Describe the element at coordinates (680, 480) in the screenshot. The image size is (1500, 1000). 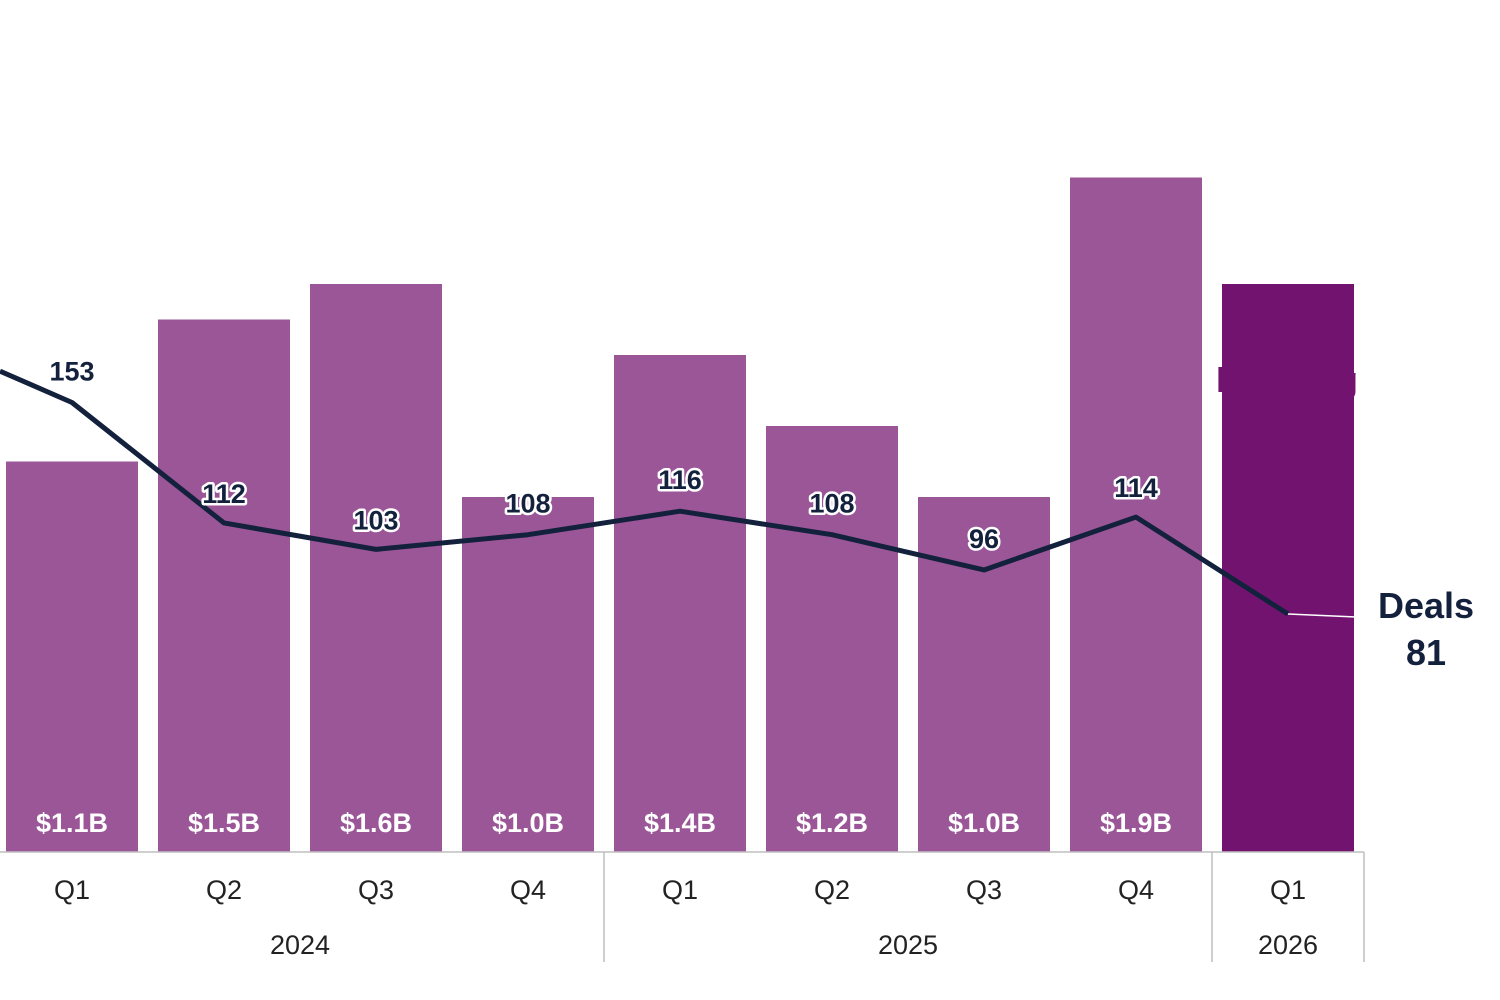
I see `deal-count-label: 116` at that location.